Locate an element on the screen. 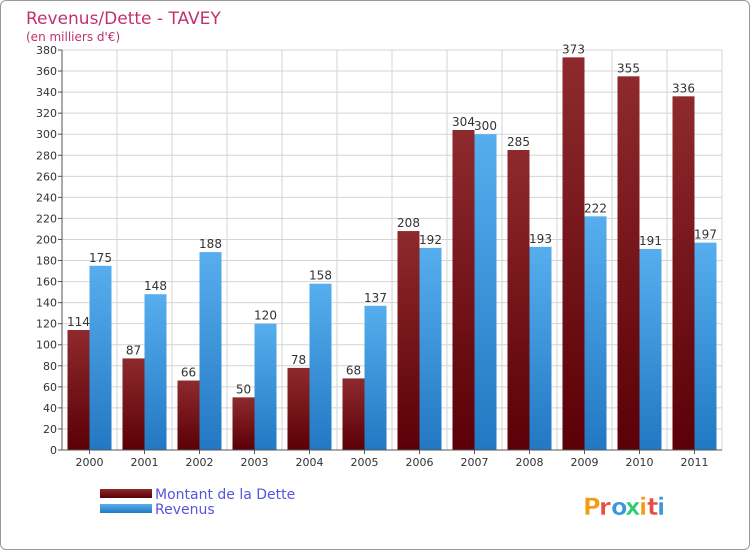 Image resolution: width=750 pixels, height=550 pixels. logo-letter: t is located at coordinates (652, 507).